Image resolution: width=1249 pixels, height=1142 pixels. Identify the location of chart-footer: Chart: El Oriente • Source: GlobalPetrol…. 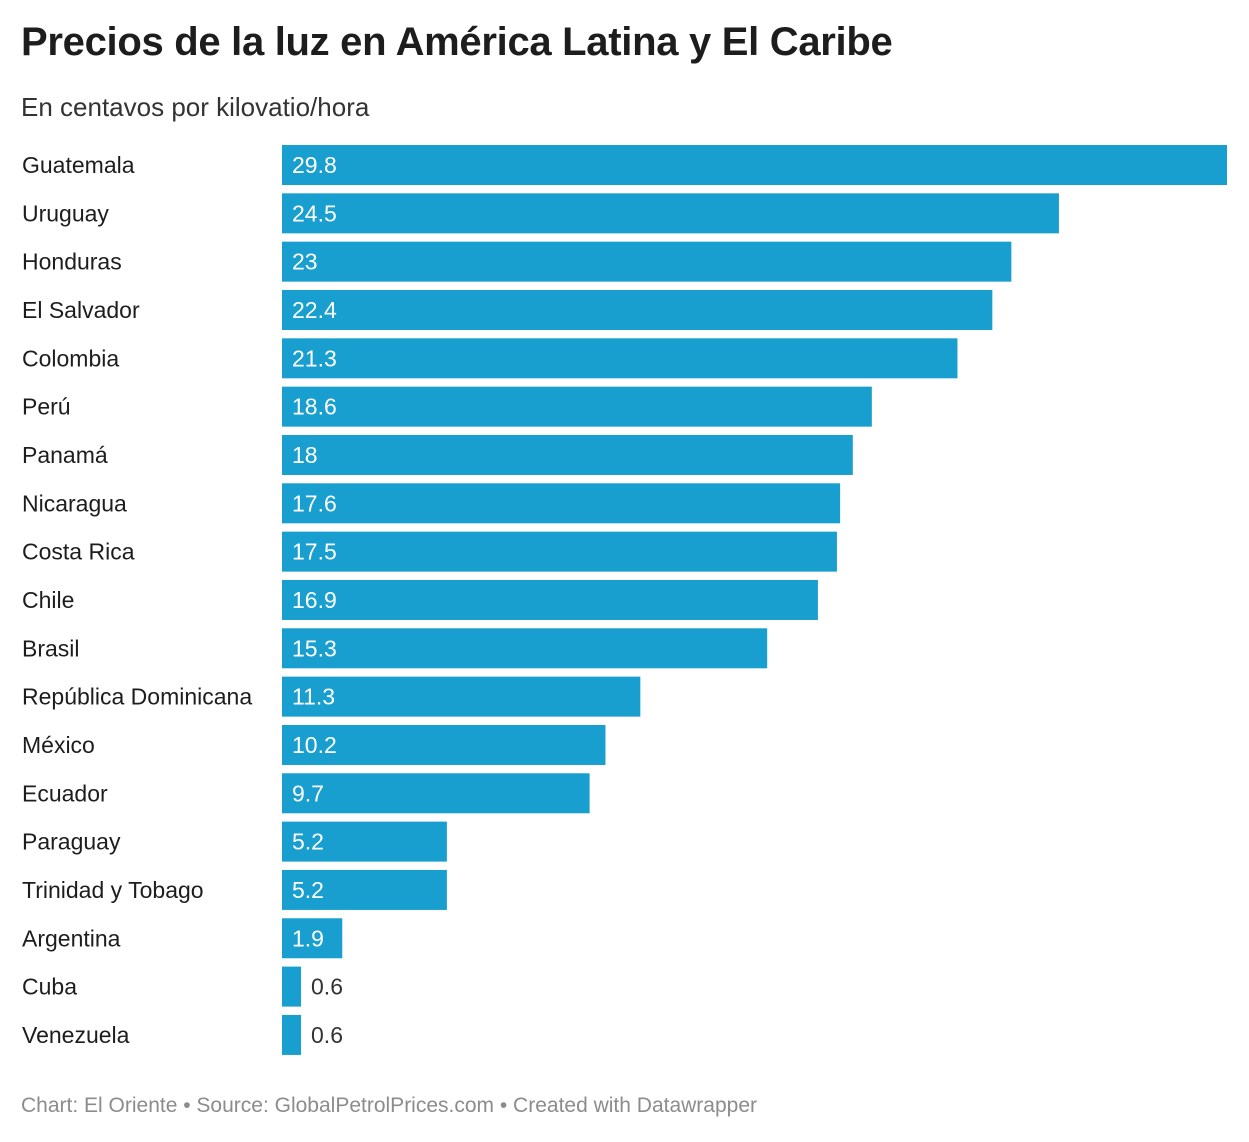
(389, 1105).